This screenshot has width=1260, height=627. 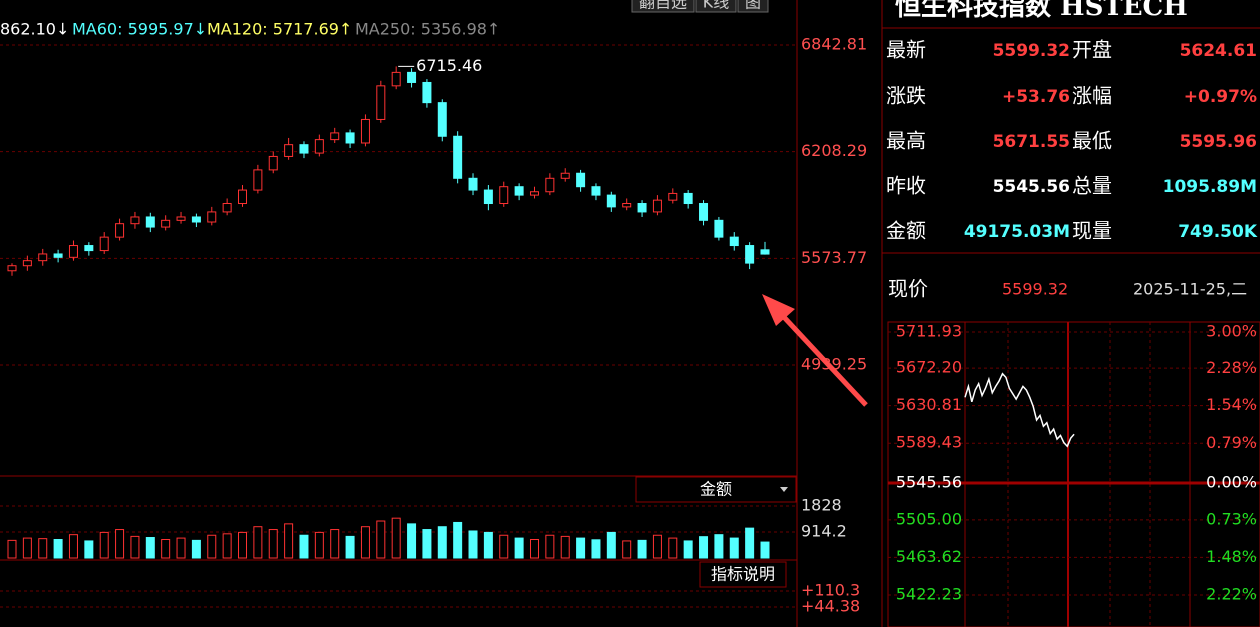 What do you see at coordinates (821, 505) in the screenshot?
I see `volume-tick-label: 1828` at bounding box center [821, 505].